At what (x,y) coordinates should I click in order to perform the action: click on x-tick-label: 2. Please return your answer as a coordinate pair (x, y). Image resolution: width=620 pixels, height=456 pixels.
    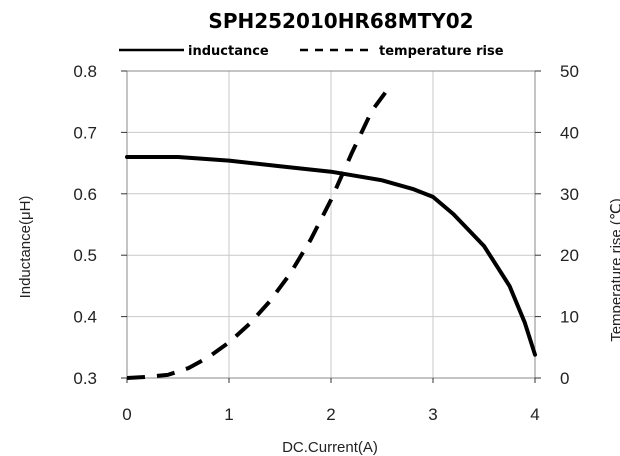
    Looking at the image, I should click on (330, 414).